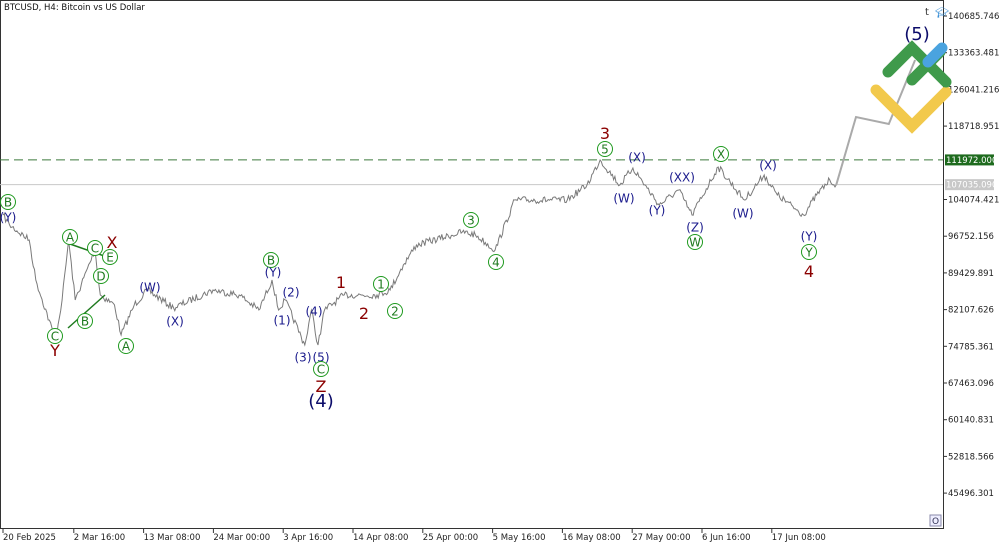  I want to click on x-tick-label: 14 Apr 08:00, so click(380, 538).